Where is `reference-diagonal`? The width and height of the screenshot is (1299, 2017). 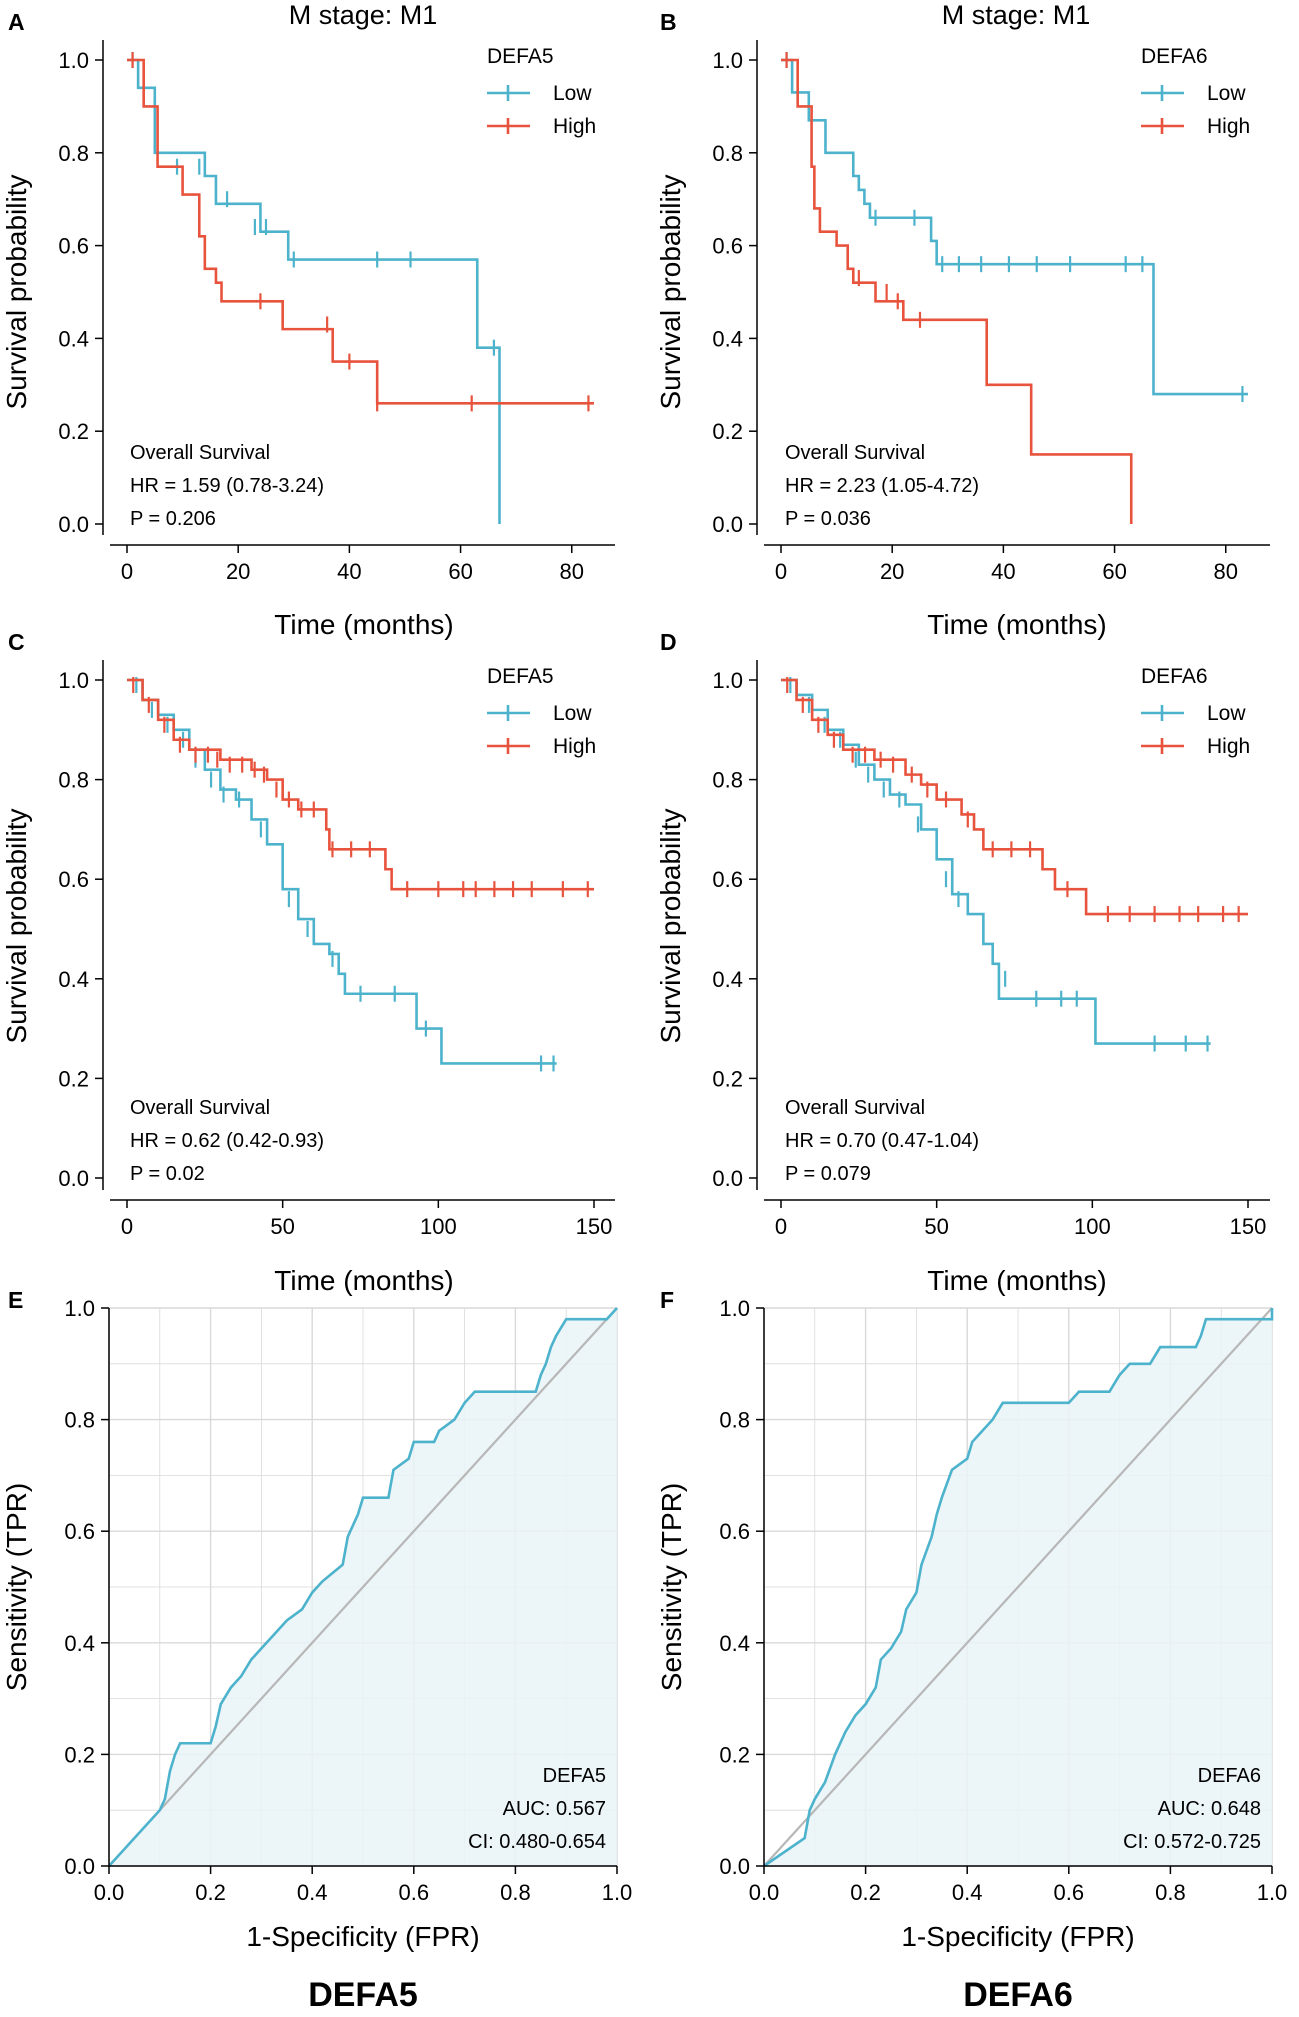
reference-diagonal is located at coordinates (1018, 1587).